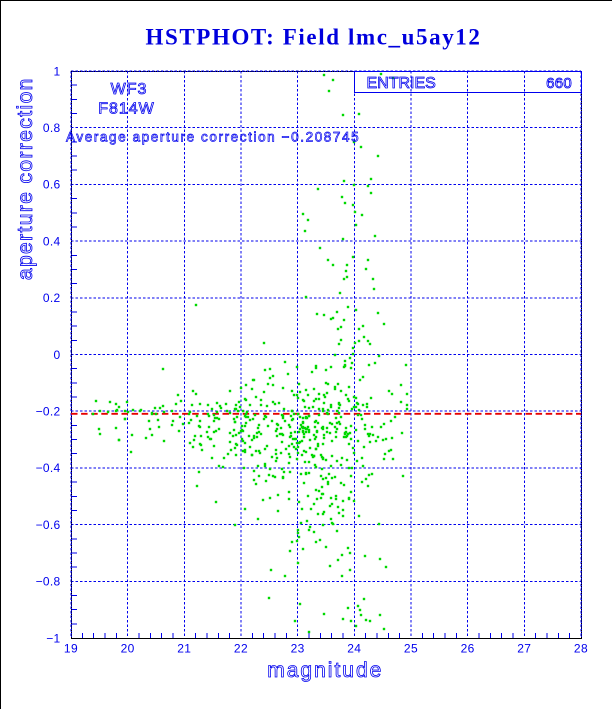 The image size is (612, 709). I want to click on svg-text: 24, so click(354, 649).